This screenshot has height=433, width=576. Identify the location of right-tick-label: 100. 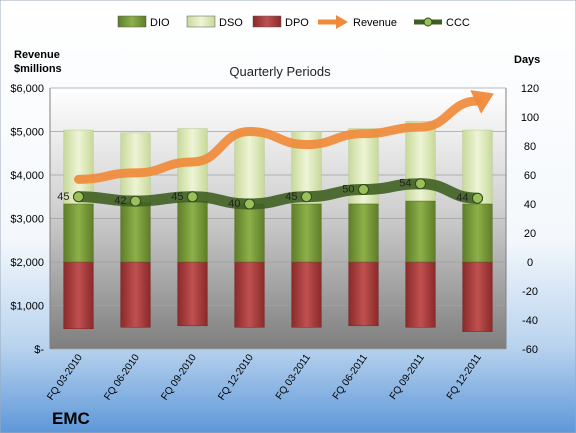
(530, 118).